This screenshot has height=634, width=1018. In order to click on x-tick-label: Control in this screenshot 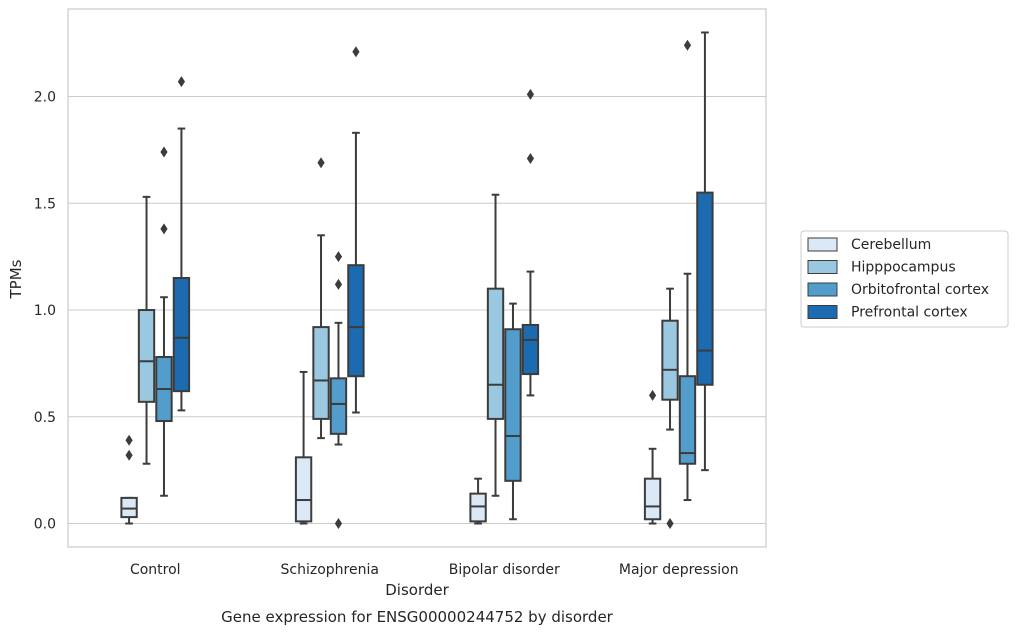, I will do `click(155, 570)`.